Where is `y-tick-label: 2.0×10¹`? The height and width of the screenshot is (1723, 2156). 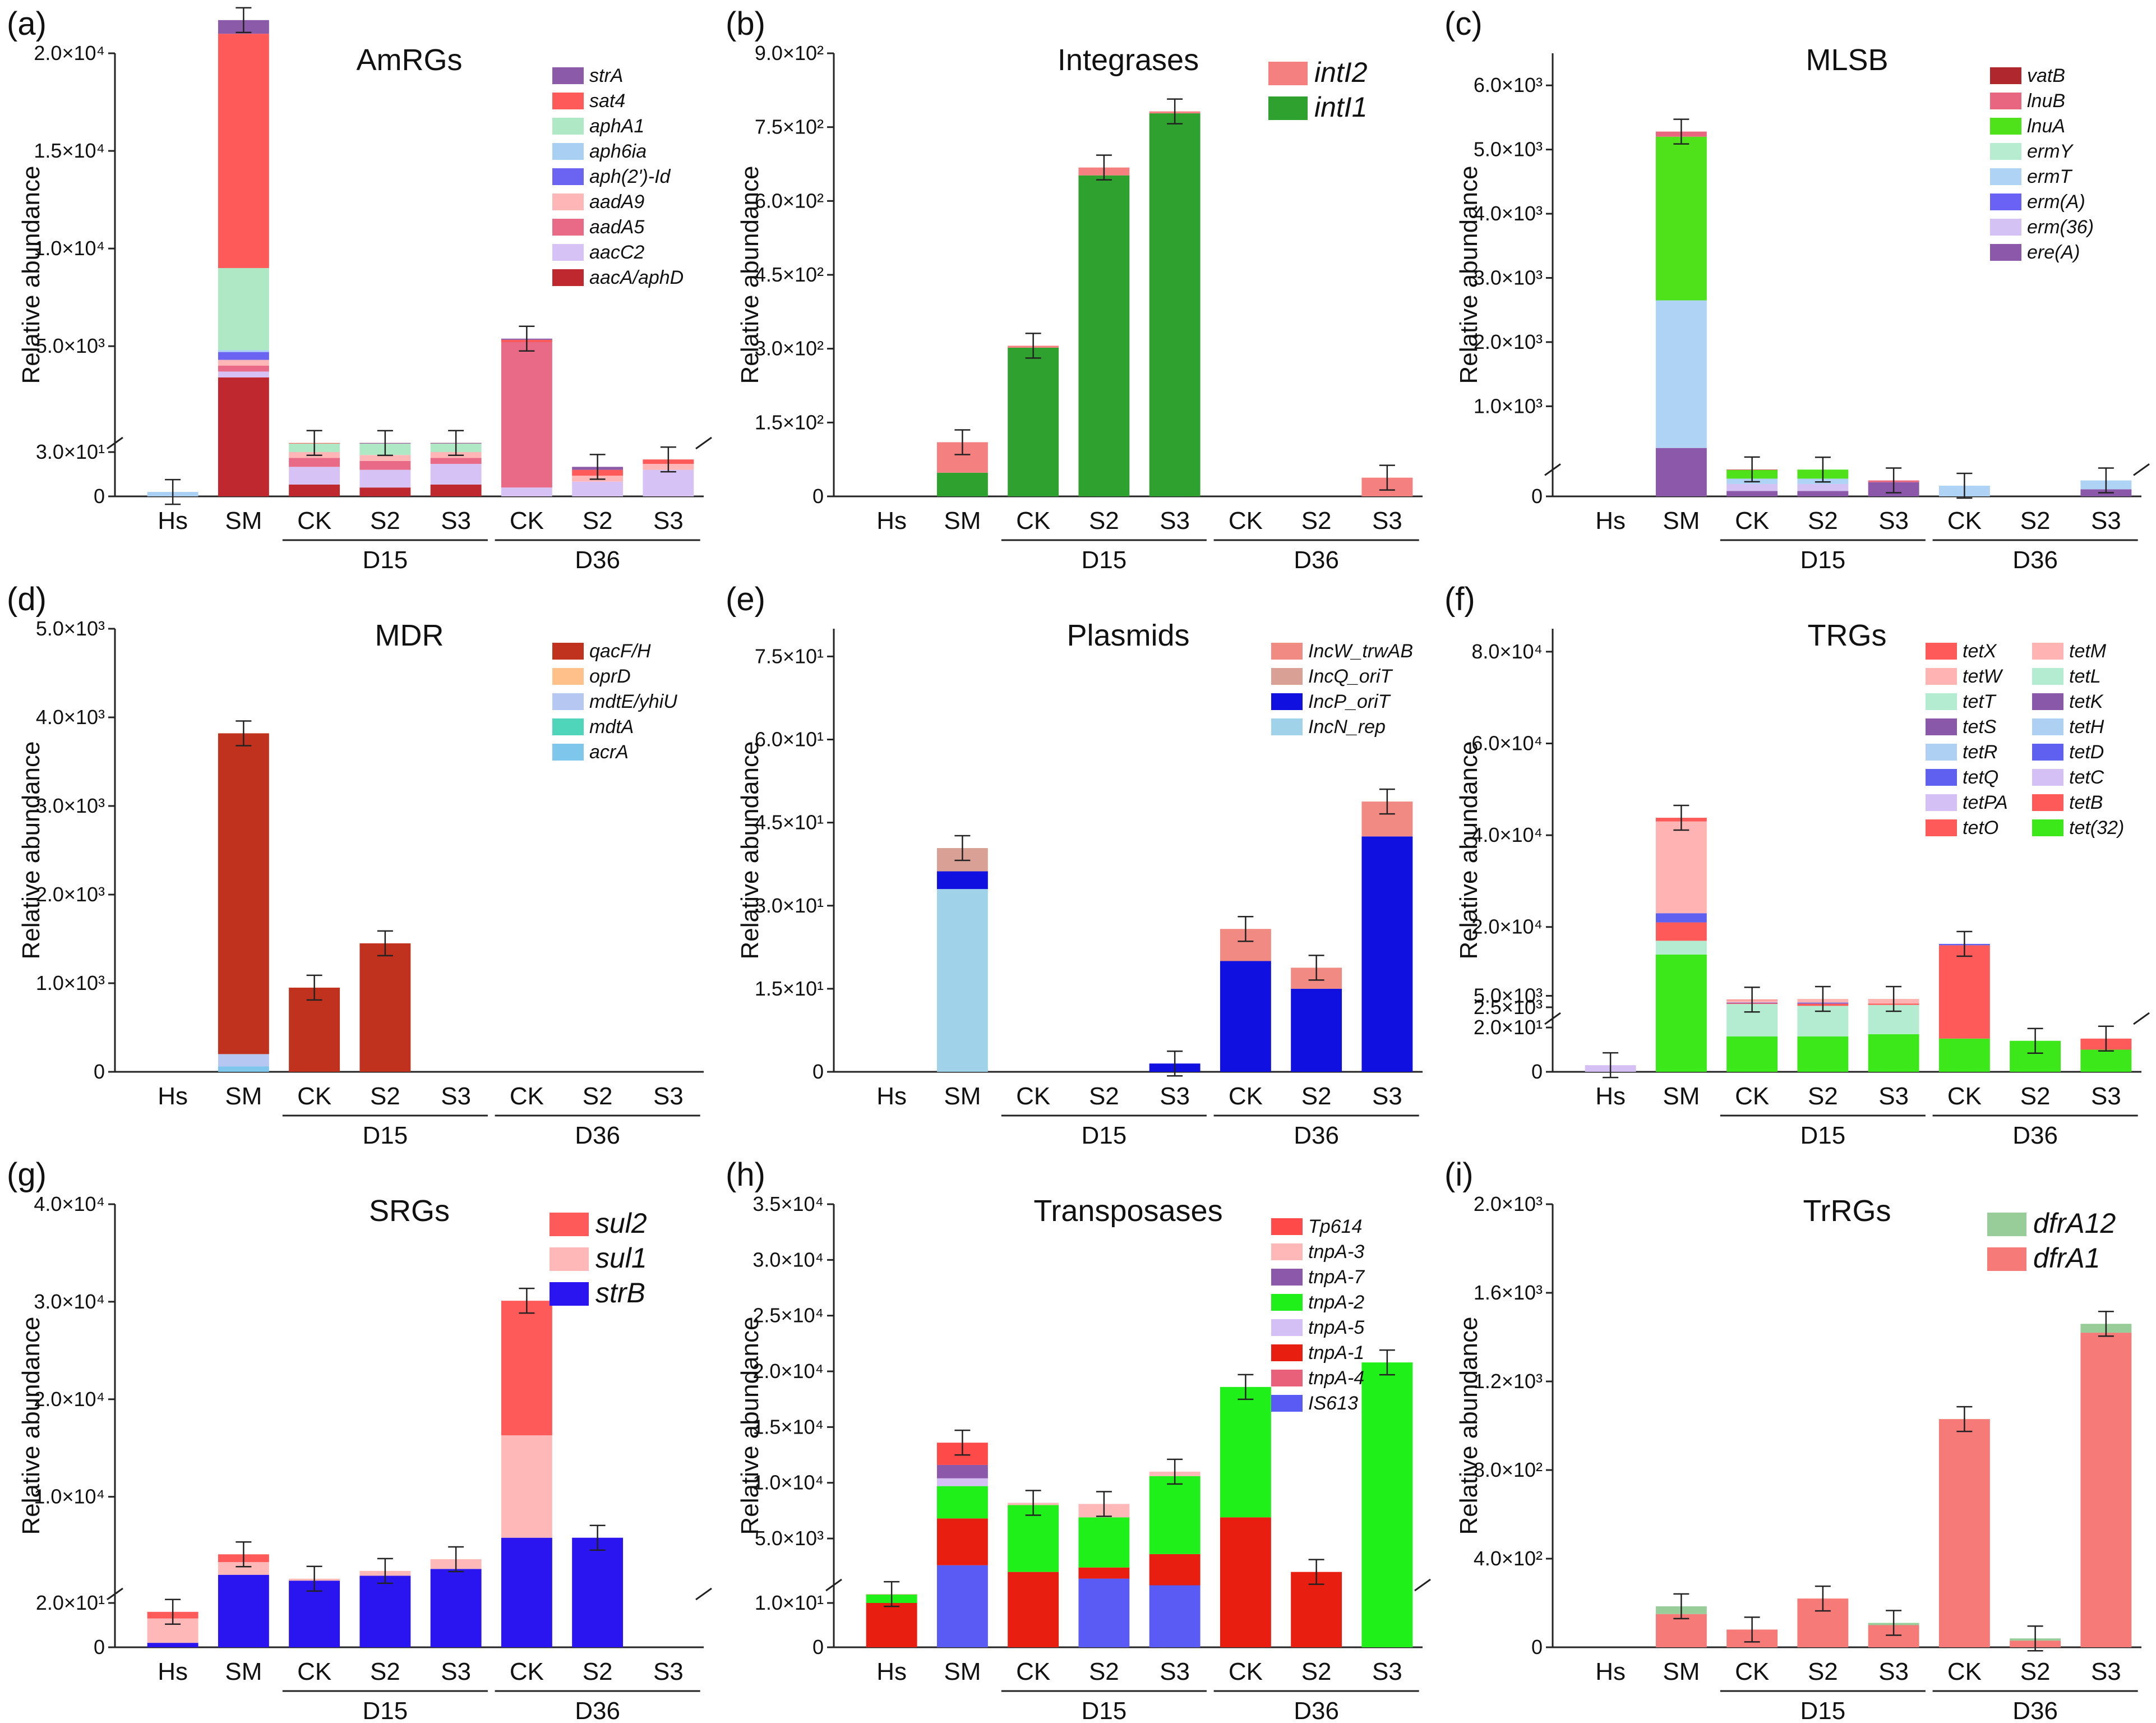 y-tick-label: 2.0×10¹ is located at coordinates (1508, 1027).